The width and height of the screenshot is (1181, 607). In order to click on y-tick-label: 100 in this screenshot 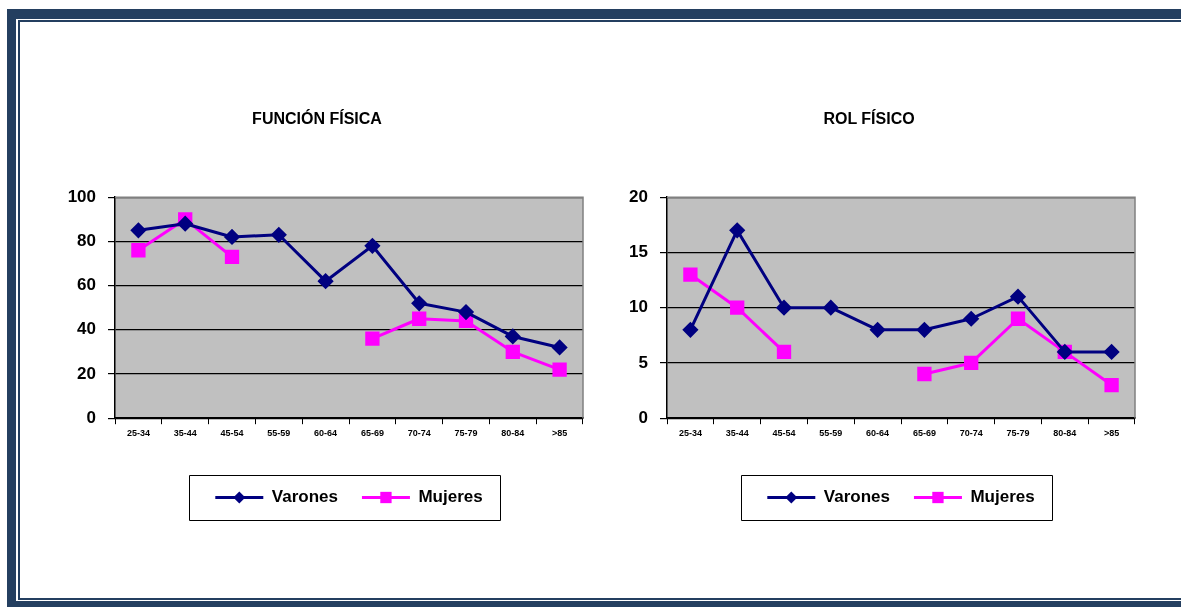, I will do `click(81, 196)`.